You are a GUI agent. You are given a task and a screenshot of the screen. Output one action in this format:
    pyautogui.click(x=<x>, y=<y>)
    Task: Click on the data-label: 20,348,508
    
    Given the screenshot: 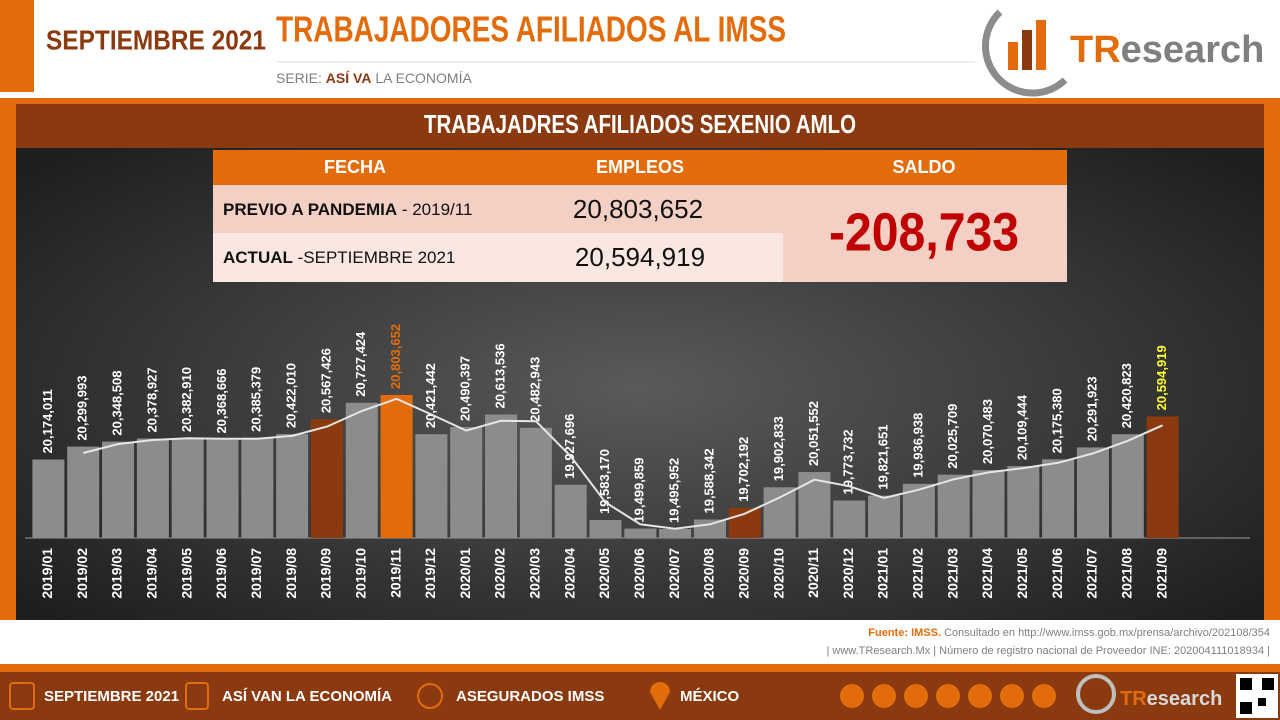 What is the action you would take?
    pyautogui.click(x=116, y=403)
    